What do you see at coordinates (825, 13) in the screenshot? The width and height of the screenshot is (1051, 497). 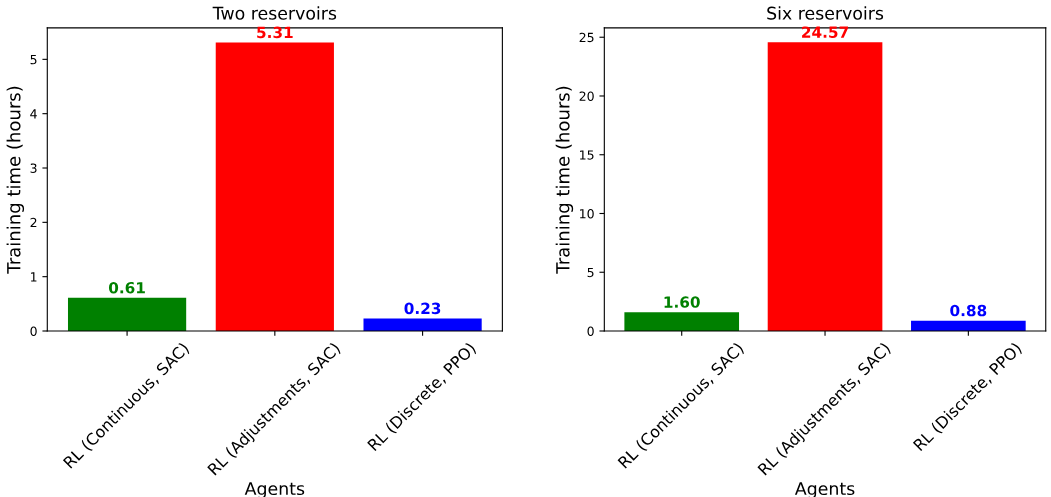 I see `chart-title: Six reservoirs` at bounding box center [825, 13].